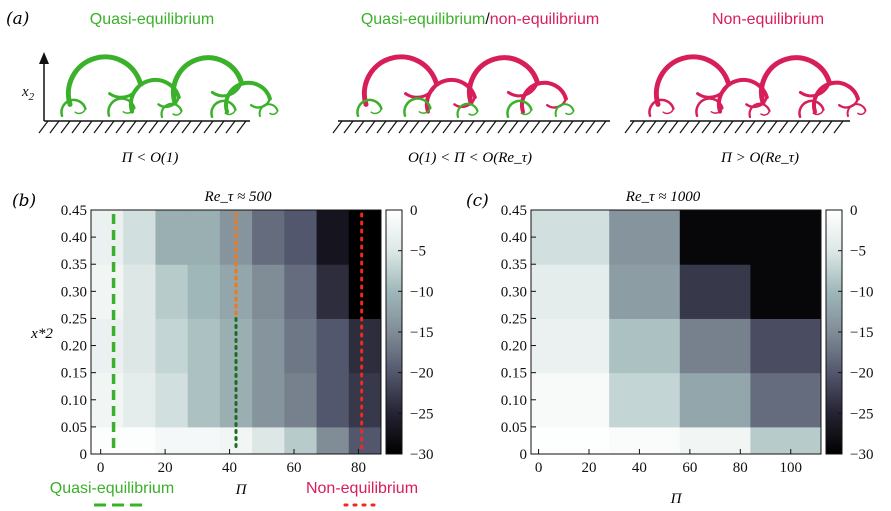 The height and width of the screenshot is (511, 891). I want to click on y-tick-label: 0.05, so click(74, 428).